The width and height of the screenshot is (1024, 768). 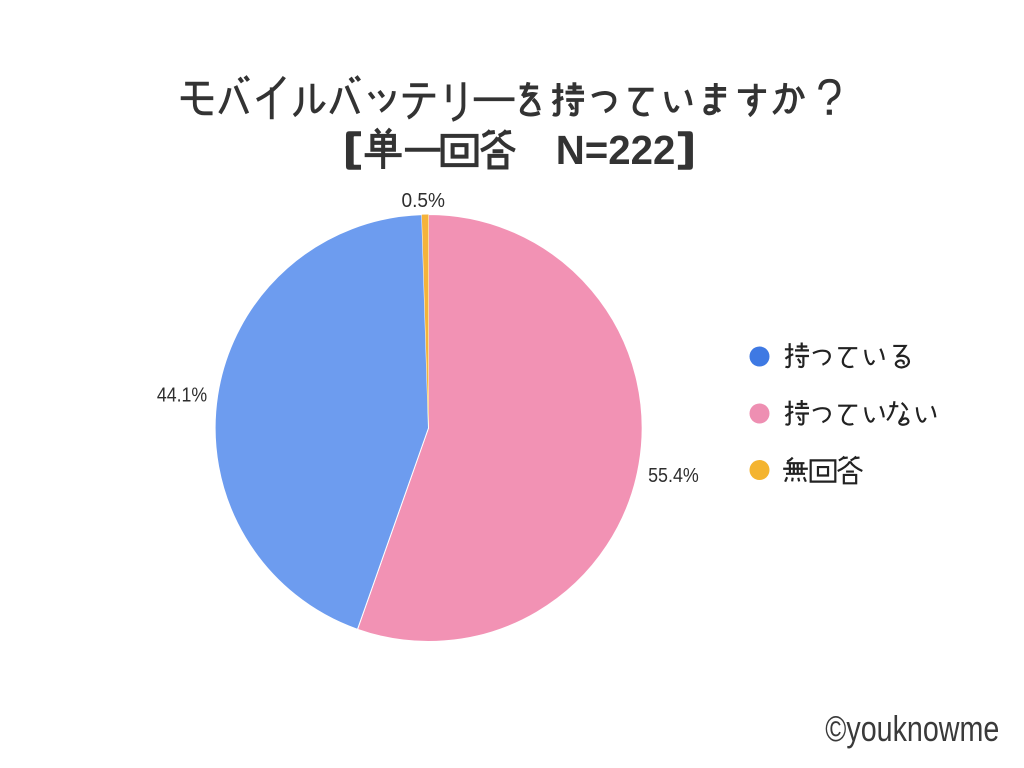 I want to click on svg-text: 0.5%, so click(x=424, y=201).